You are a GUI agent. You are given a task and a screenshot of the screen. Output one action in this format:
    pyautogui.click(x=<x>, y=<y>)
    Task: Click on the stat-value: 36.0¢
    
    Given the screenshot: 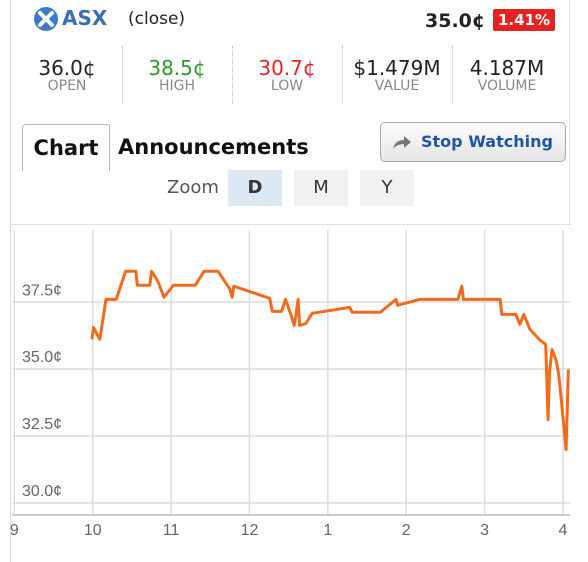 What is the action you would take?
    pyautogui.click(x=67, y=68)
    